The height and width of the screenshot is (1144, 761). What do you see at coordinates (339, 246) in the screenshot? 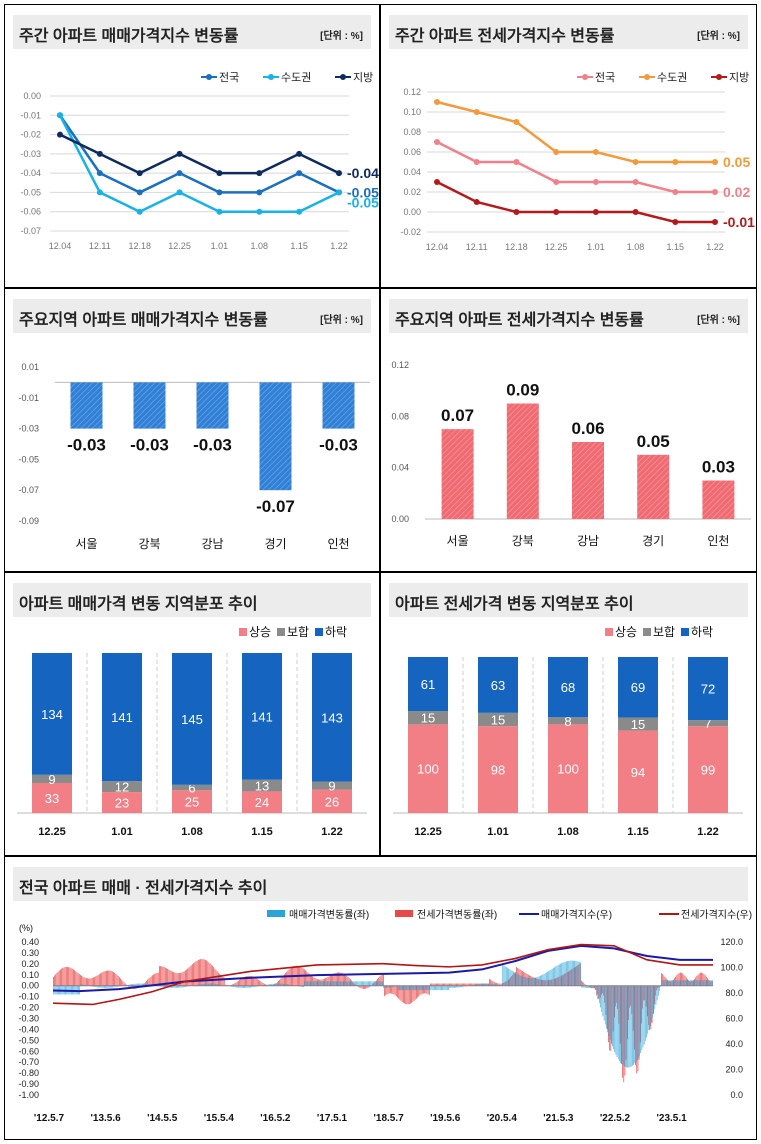
I see `x-tick-label: 1.22` at bounding box center [339, 246].